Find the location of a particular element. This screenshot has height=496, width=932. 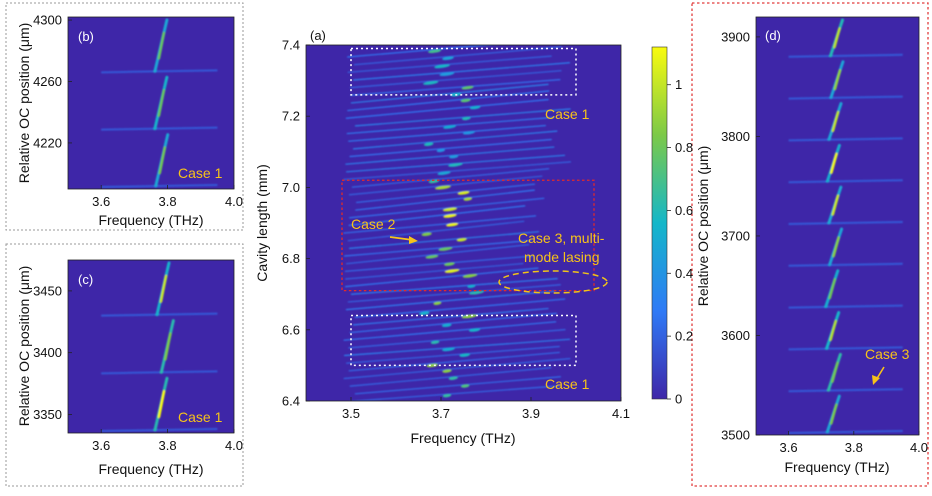

case2-box is located at coordinates (468, 235).